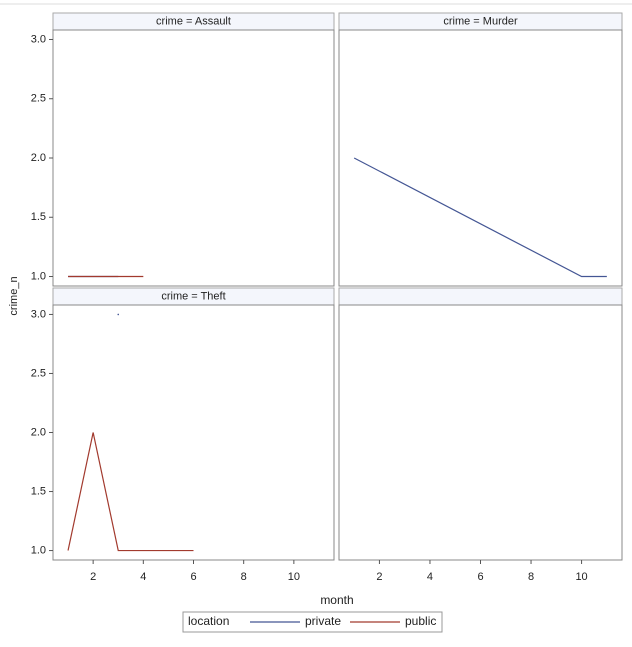 This screenshot has height=647, width=632. What do you see at coordinates (193, 296) in the screenshot?
I see `panel-title: crime = Theft` at bounding box center [193, 296].